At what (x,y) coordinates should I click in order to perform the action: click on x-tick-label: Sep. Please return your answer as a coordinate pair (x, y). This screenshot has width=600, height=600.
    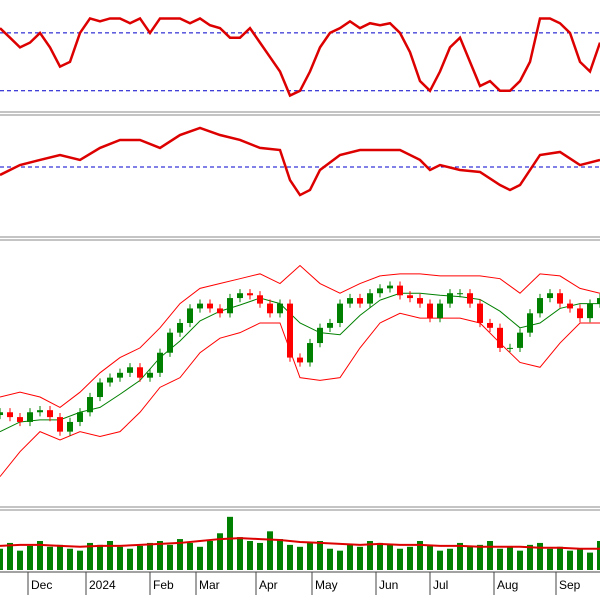
    Looking at the image, I should click on (570, 585).